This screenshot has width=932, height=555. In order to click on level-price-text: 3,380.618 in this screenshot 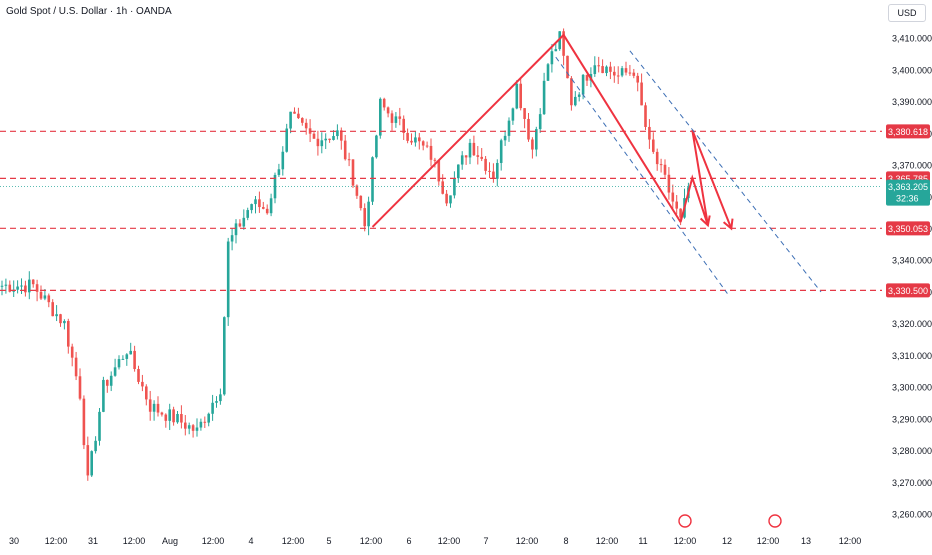, I will do `click(908, 132)`.